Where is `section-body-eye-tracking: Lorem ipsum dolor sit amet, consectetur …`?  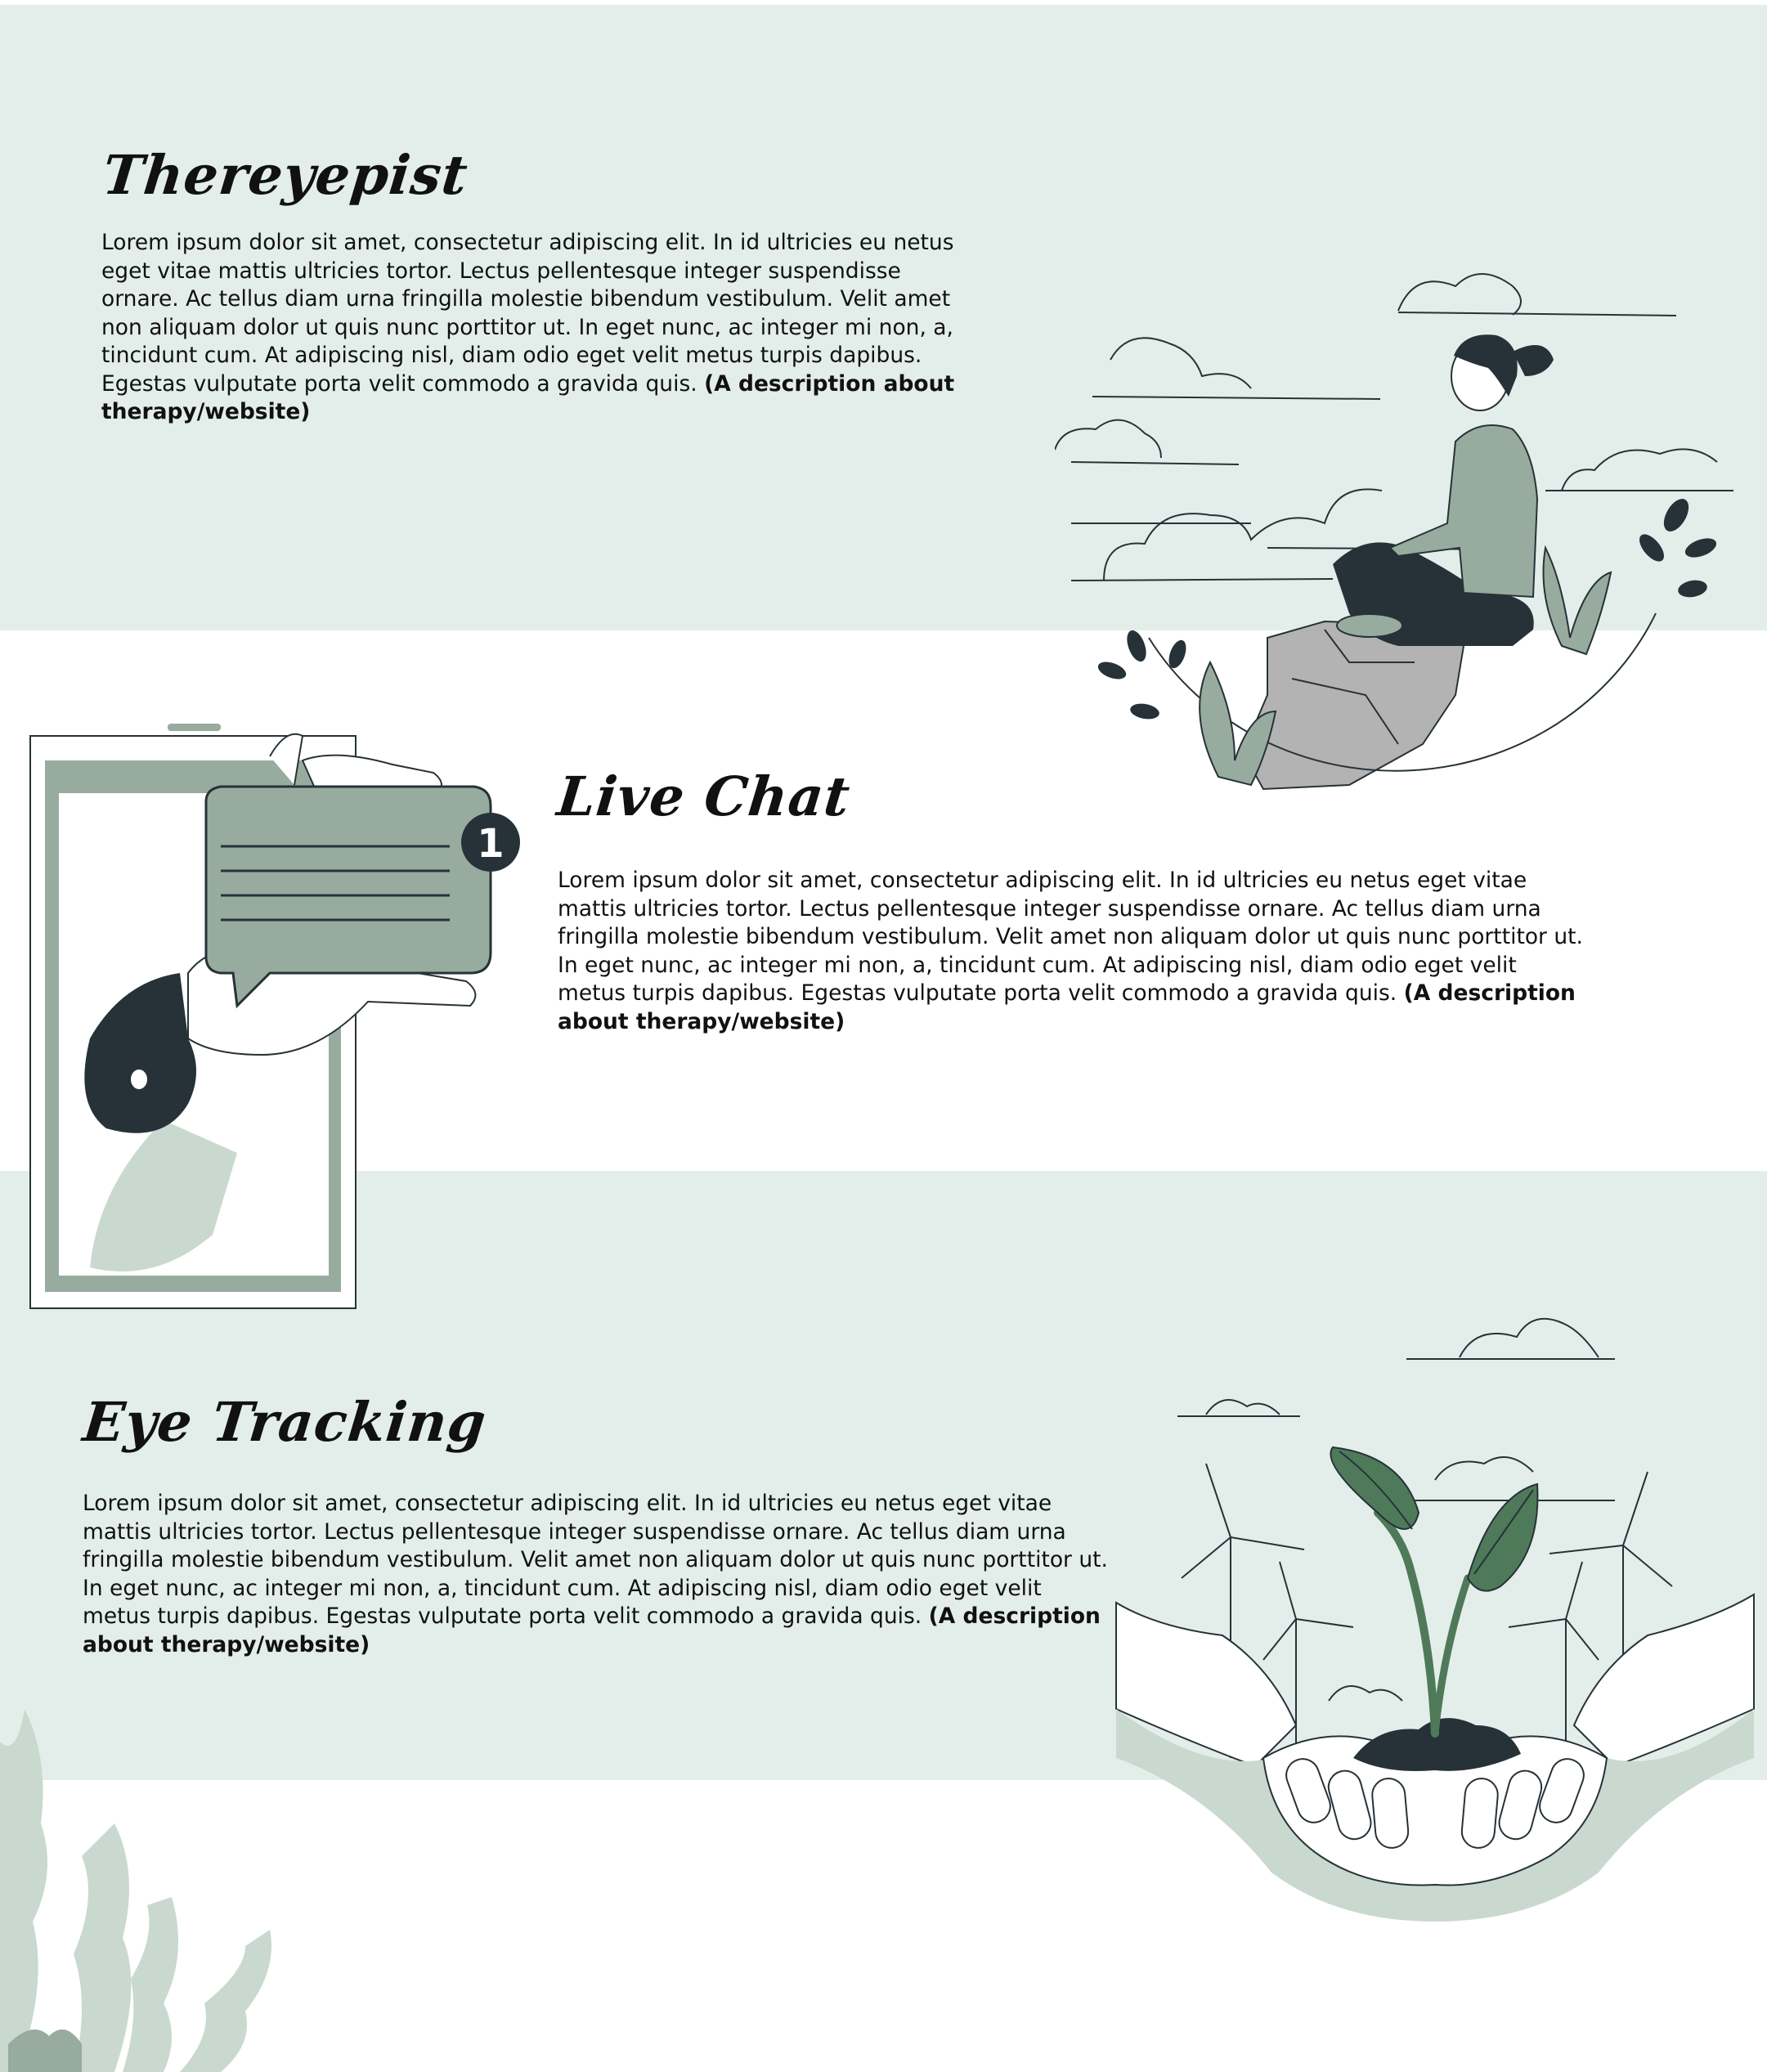 section-body-eye-tracking: Lorem ipsum dolor sit amet, consectetur … is located at coordinates (596, 1575).